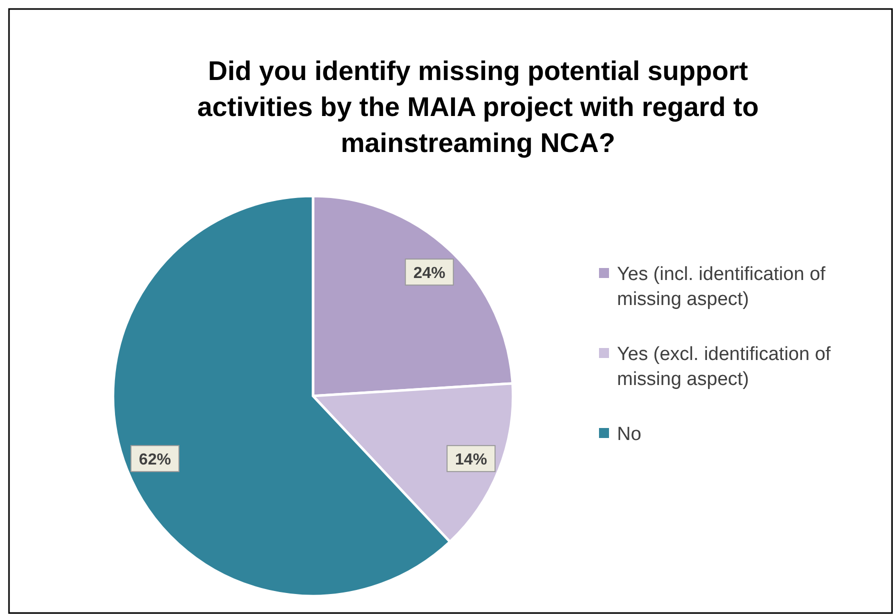 Image resolution: width=893 pixels, height=614 pixels. Describe the element at coordinates (478, 107) in the screenshot. I see `chart-title: Did you identify missing potential support activities by the MAIA project with regard to mainstreaming NCA?` at that location.